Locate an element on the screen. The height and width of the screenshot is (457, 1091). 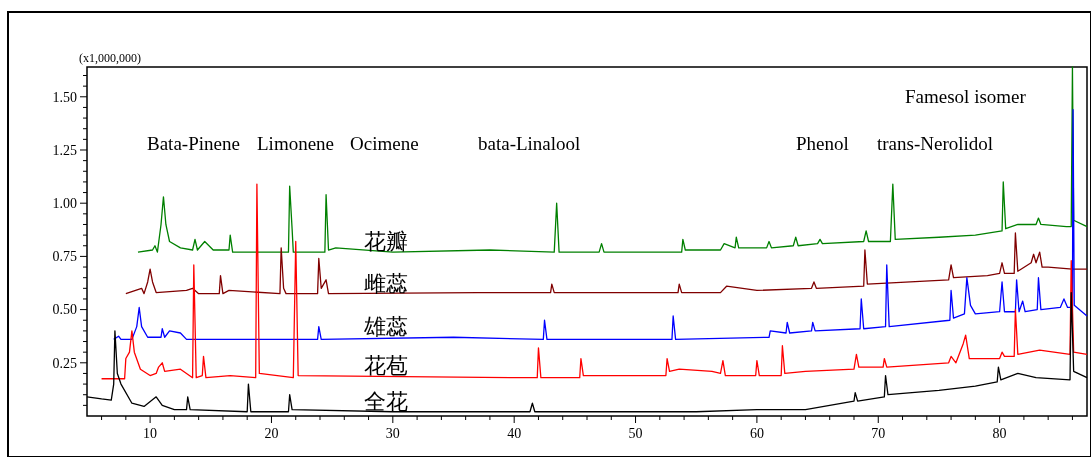
annotation: trans-Nerolidol is located at coordinates (935, 143).